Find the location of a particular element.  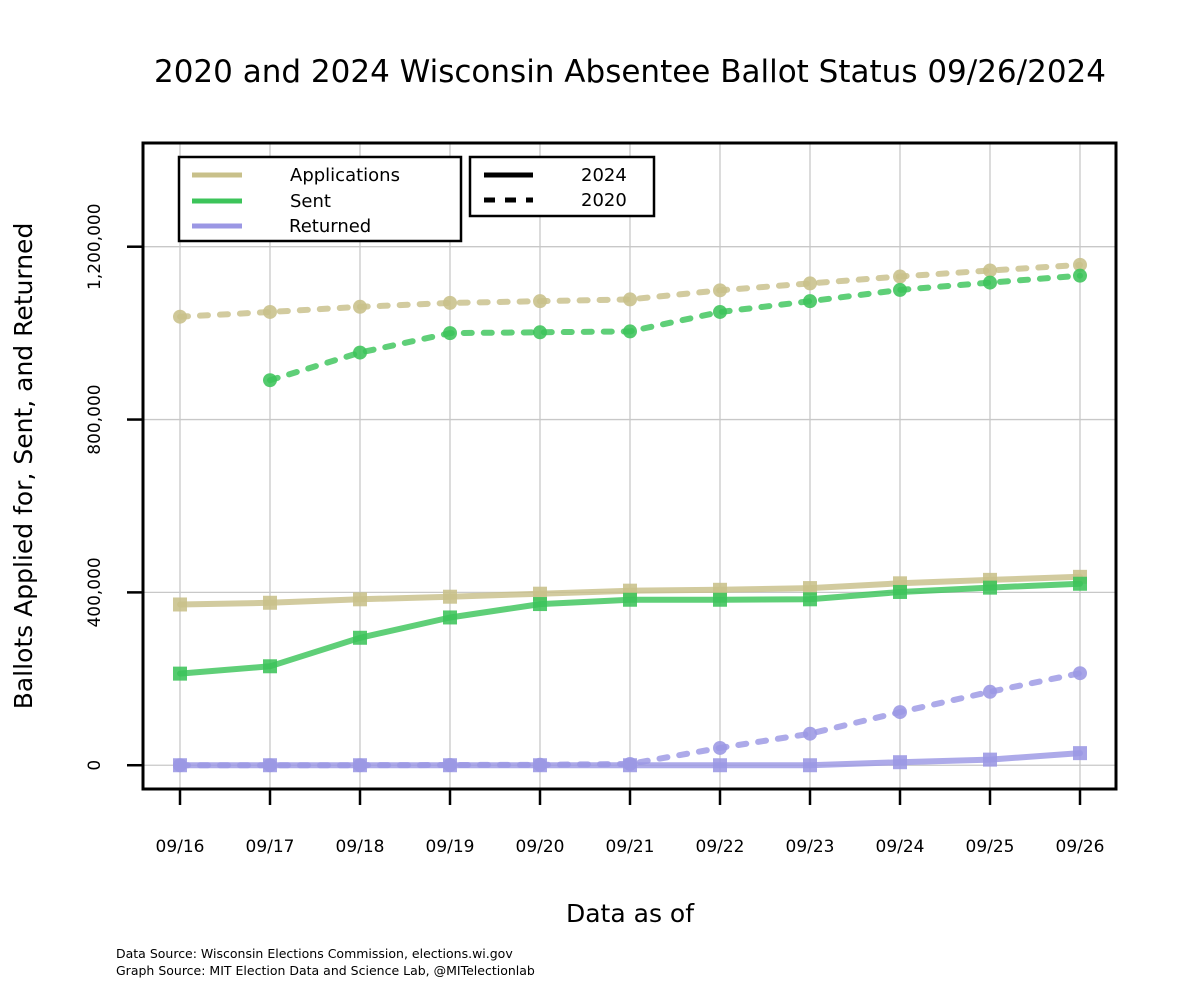

legend-year-box is located at coordinates (562, 186).